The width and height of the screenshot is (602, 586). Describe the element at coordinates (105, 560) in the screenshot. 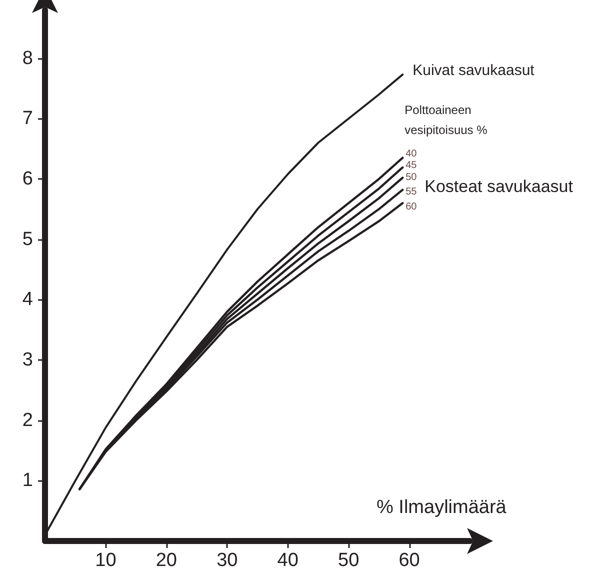

I see `x-tick-label: 10` at that location.